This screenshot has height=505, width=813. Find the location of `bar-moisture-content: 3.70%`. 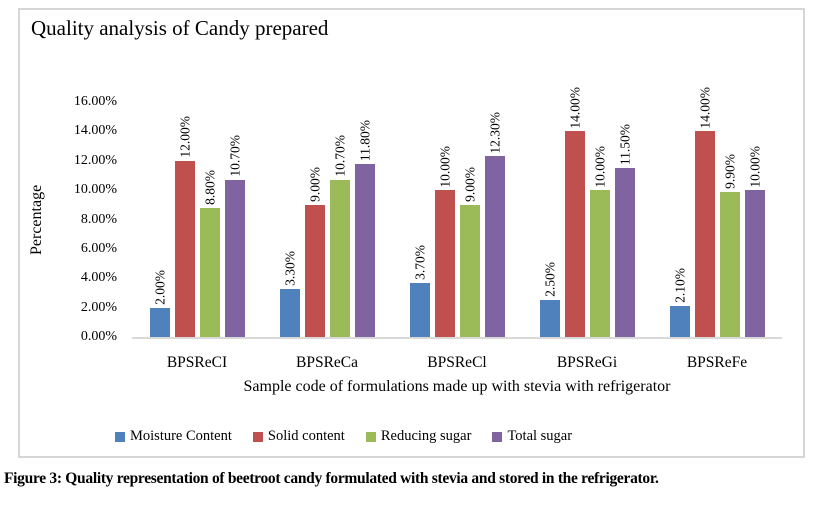

bar-moisture-content: 3.70% is located at coordinates (419, 291).